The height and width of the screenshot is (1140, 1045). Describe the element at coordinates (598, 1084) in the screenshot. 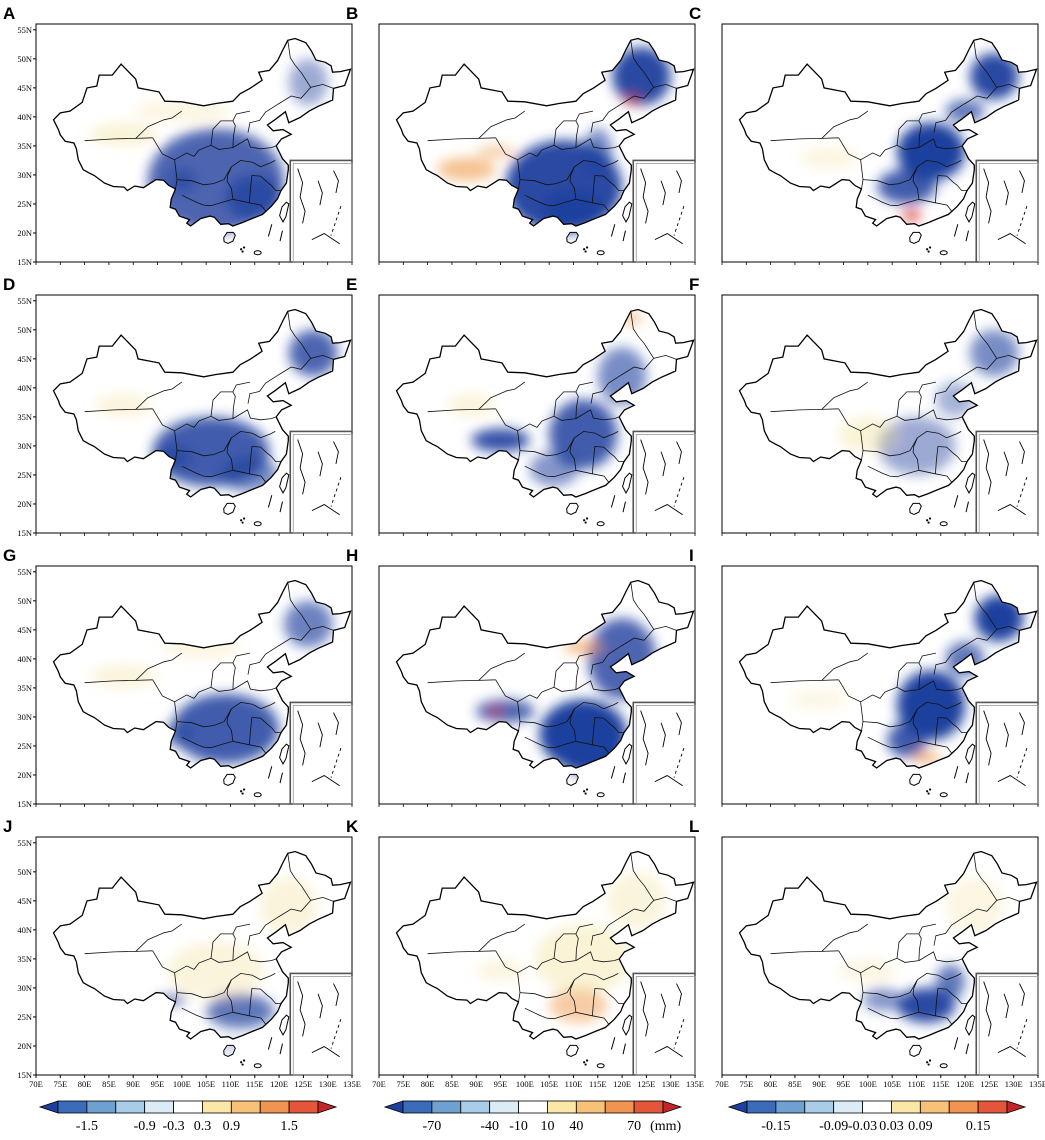

I see `lon-tick-label: 115E` at that location.